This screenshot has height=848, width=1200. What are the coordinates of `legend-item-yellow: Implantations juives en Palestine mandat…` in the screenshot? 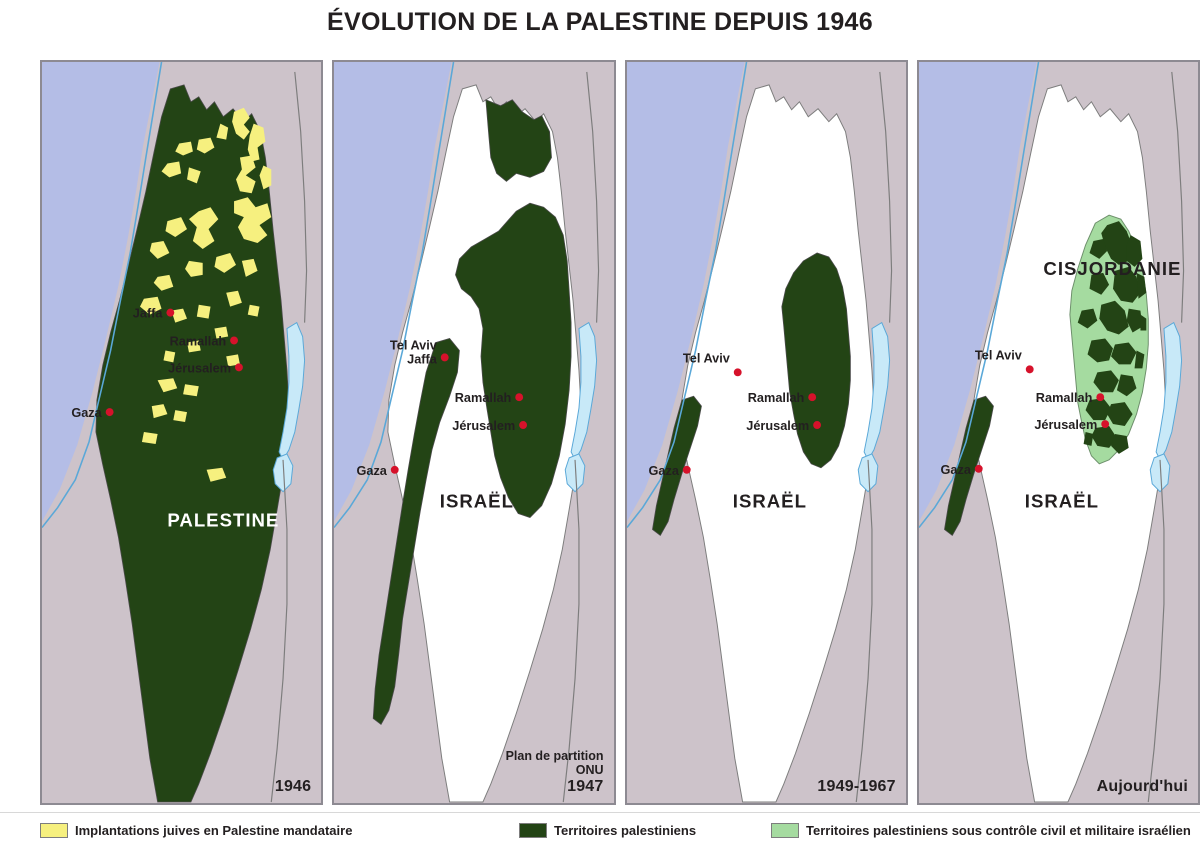 It's located at (196, 830).